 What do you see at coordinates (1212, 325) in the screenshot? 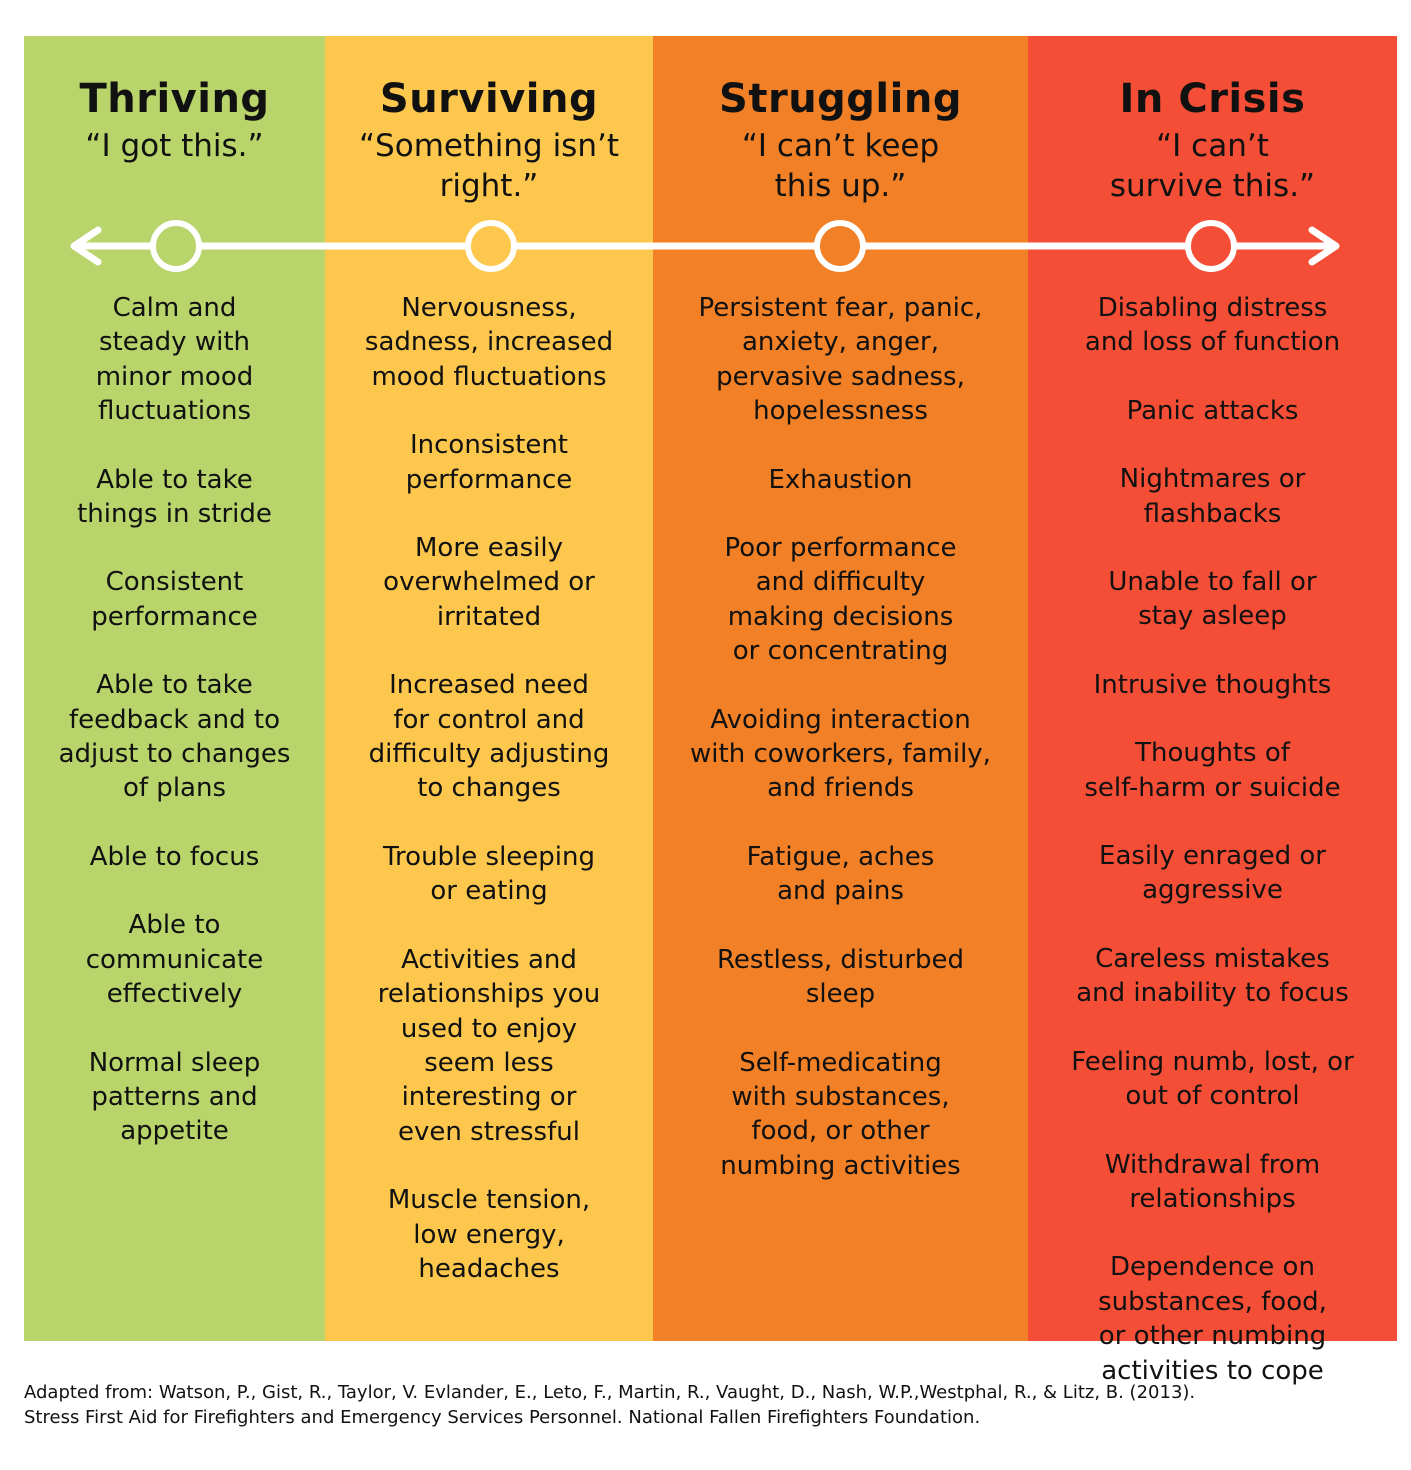
I see `symptom-item: Disabling distress and loss of function` at bounding box center [1212, 325].